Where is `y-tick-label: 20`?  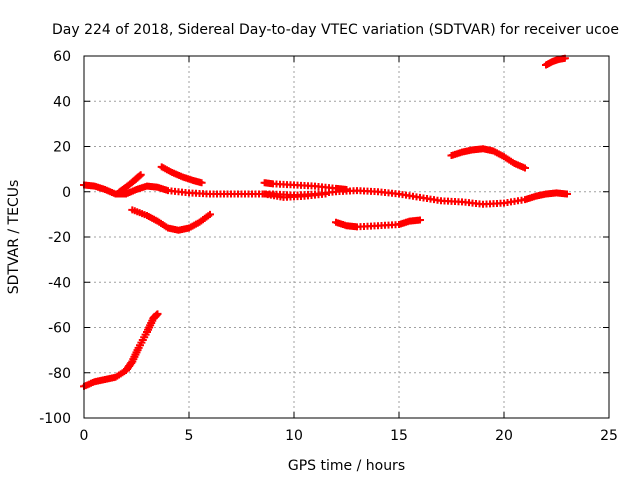 y-tick-label: 20 is located at coordinates (62, 148).